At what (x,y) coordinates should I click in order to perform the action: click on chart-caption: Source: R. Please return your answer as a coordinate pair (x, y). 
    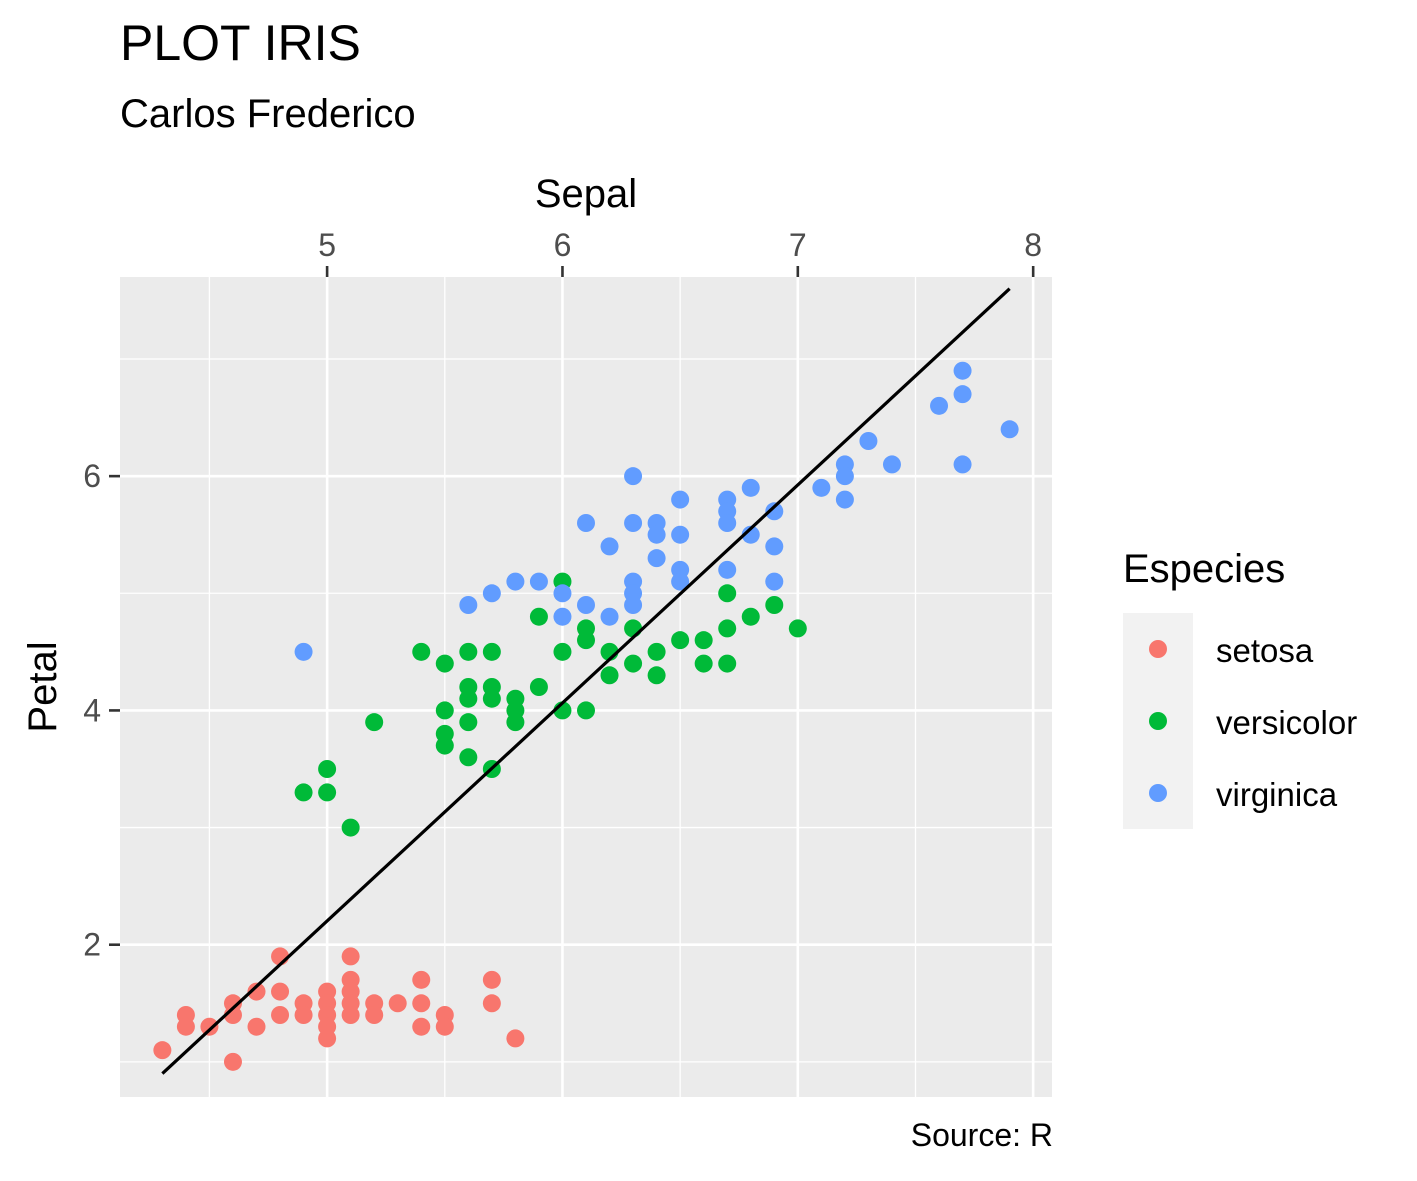
    Looking at the image, I should click on (981, 1135).